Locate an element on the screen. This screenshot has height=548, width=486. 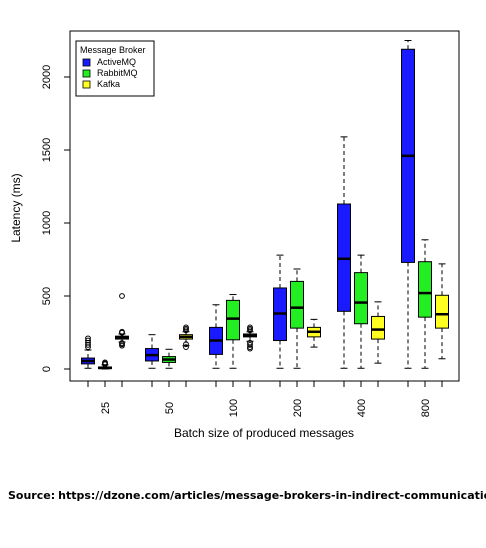
legend-label-activemq: ActiveMQ is located at coordinates (116, 62).